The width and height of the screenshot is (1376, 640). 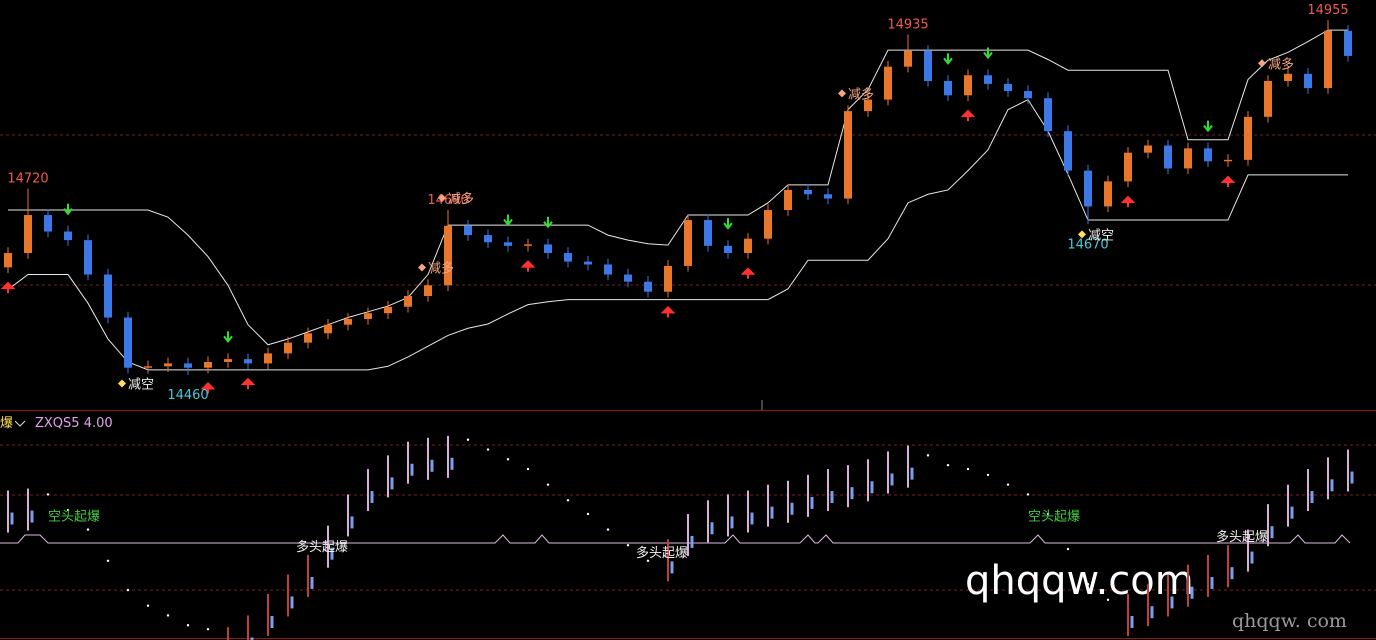 I want to click on footer-mark: qhqqw. com, so click(x=1289, y=621).